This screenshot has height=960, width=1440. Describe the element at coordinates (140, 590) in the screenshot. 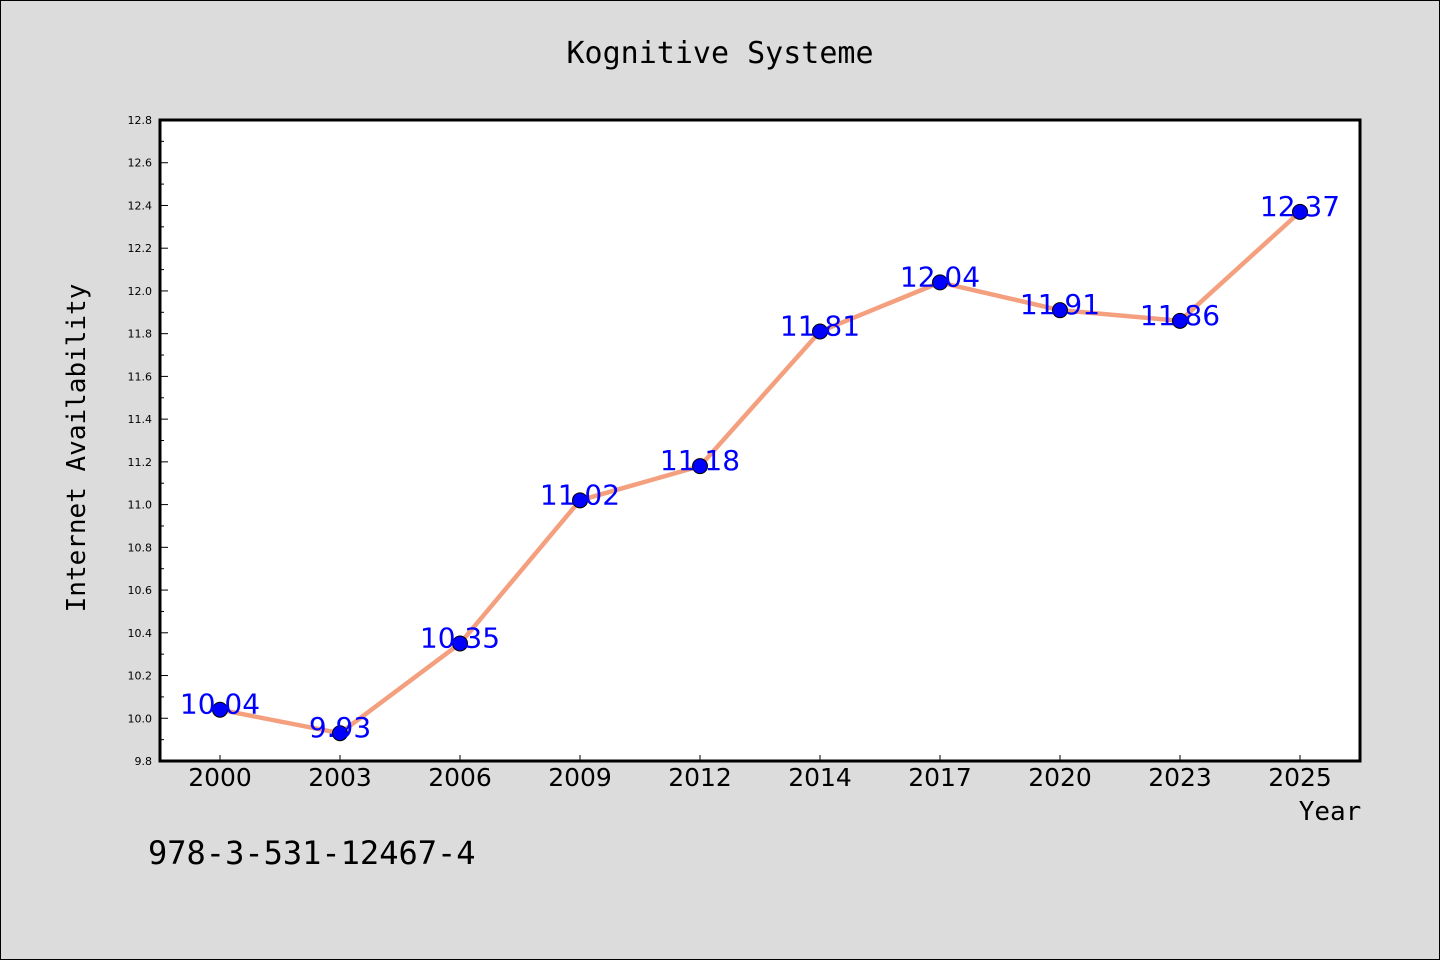

I see `y-tick-label: 10.6` at that location.